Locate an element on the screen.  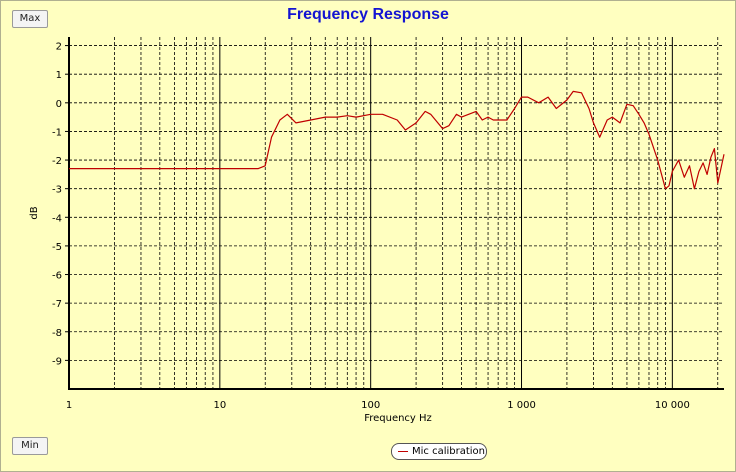
legend: Mic calibration is located at coordinates (439, 451).